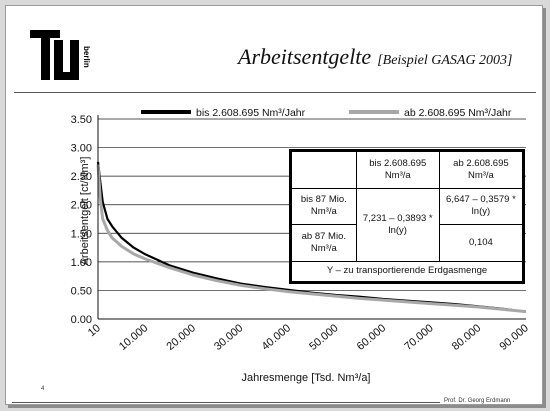  I want to click on y-tick-label-4: 2.00, so click(81, 206).